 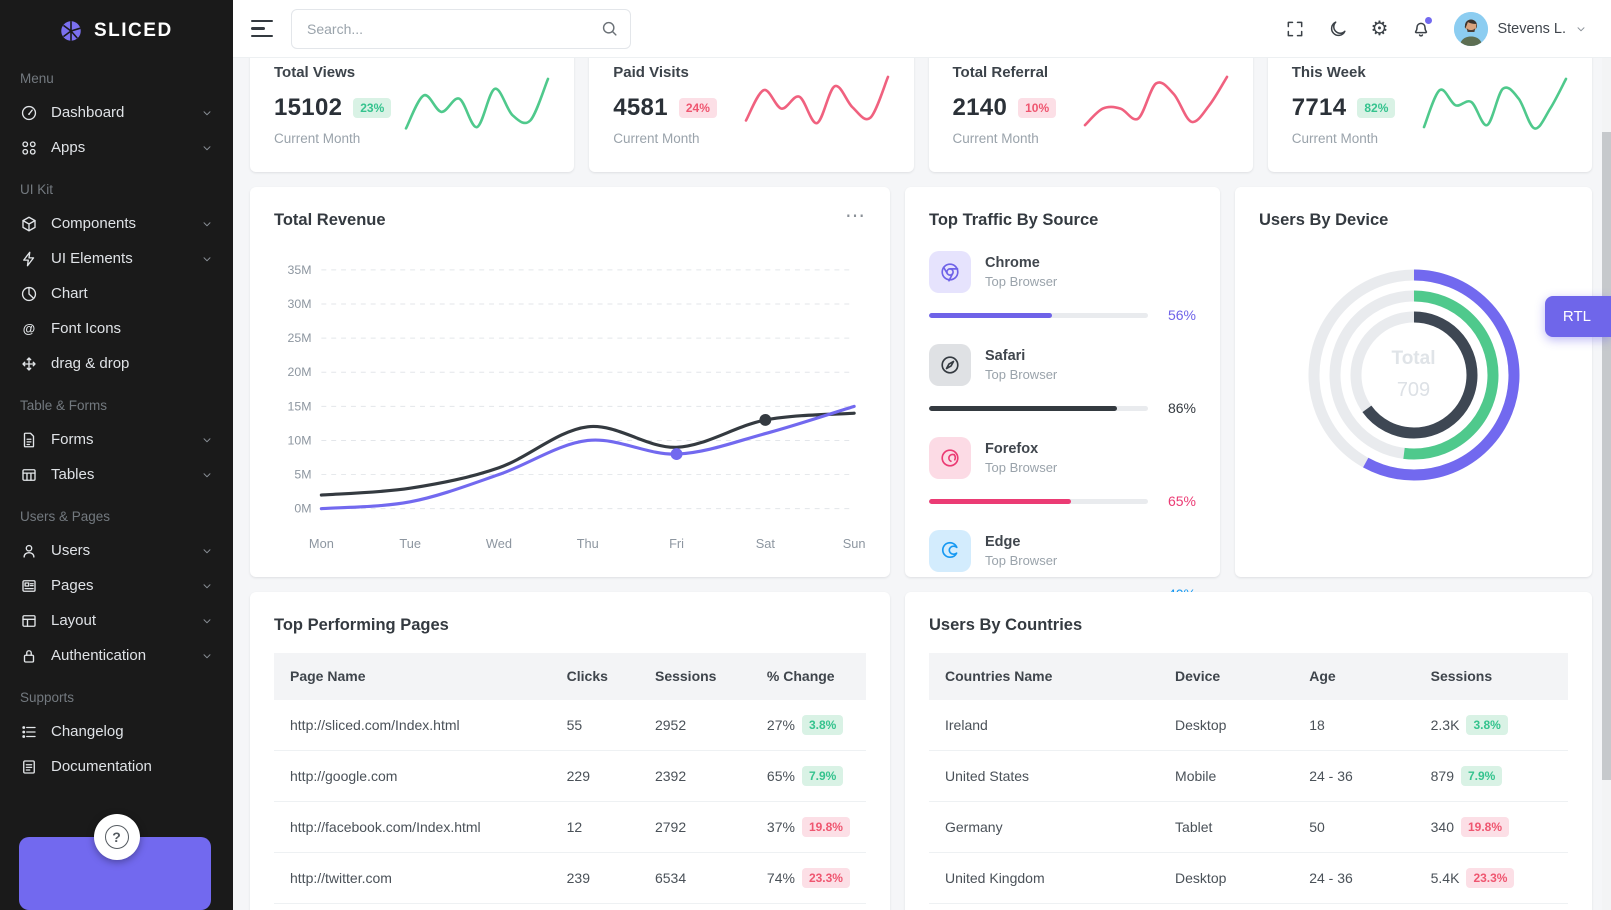 What do you see at coordinates (980, 107) in the screenshot?
I see `stat-value: 2140` at bounding box center [980, 107].